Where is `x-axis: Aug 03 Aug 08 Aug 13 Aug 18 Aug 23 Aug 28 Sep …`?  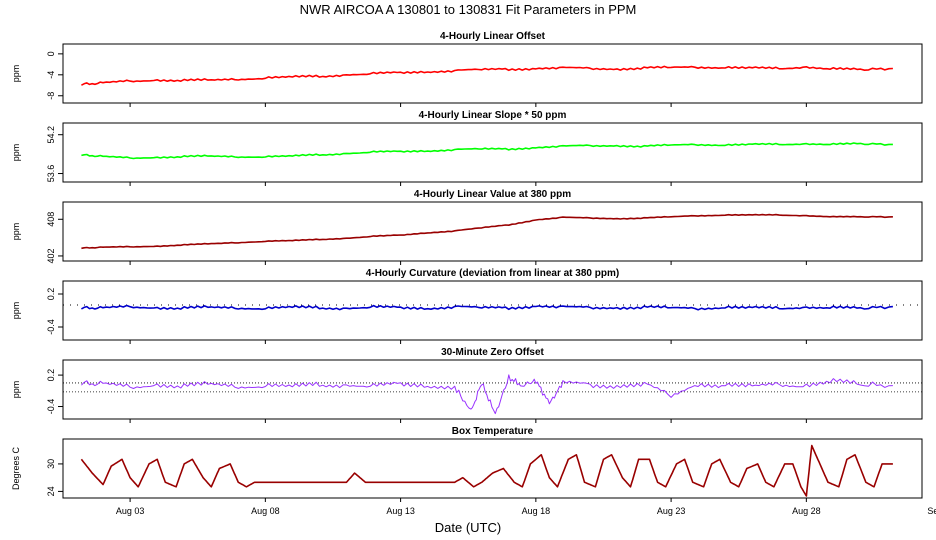
x-axis: Aug 03 Aug 08 Aug 13 Aug 18 Aug 23 Aug 28 Sep … is located at coordinates (526, 511).